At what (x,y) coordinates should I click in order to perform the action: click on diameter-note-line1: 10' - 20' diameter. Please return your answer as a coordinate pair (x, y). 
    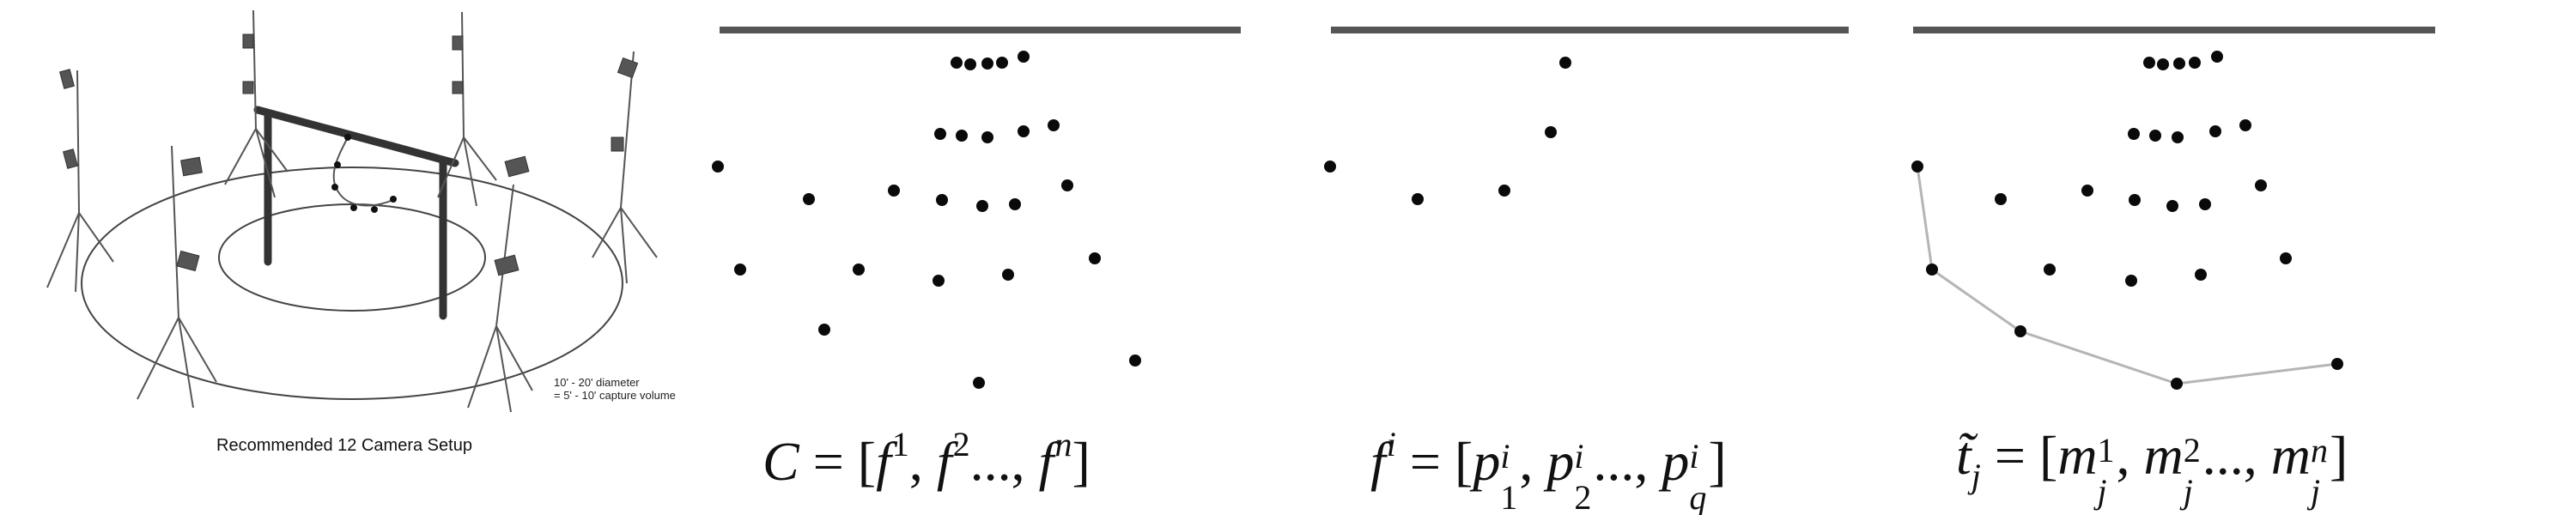
    Looking at the image, I should click on (597, 382).